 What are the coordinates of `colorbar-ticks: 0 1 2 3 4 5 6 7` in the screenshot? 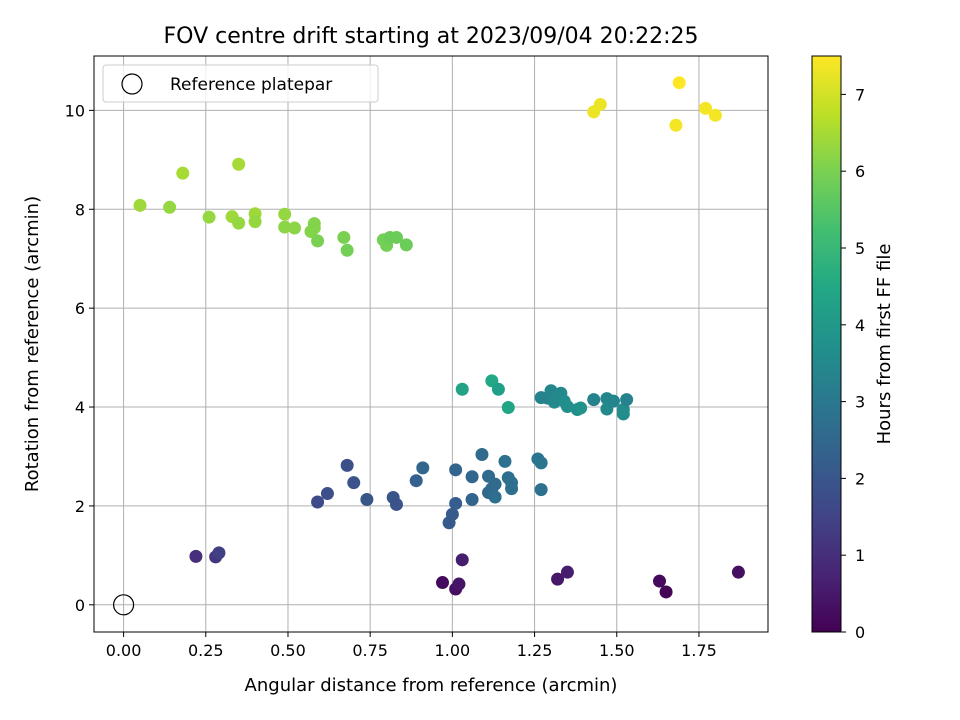 It's located at (853, 363).